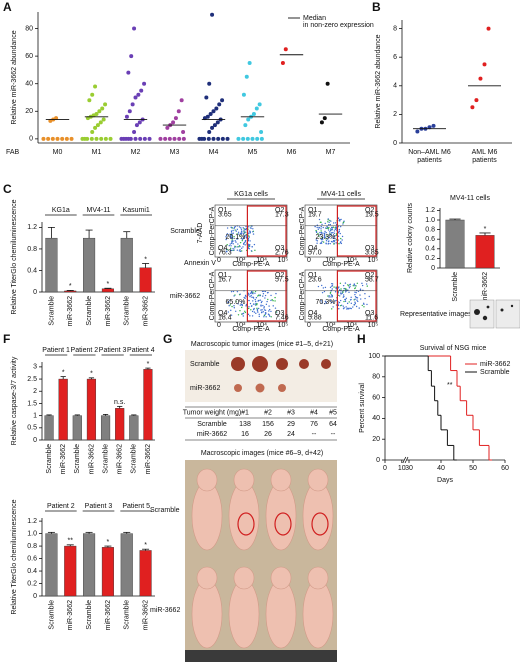  I want to click on row-label: miR-3662, so click(185, 296).